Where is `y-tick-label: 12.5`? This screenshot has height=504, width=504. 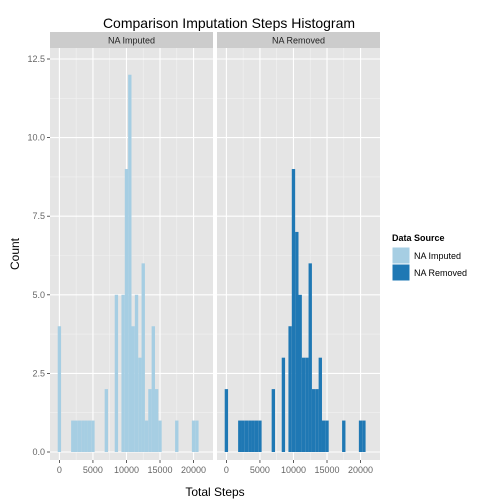
y-tick-label: 12.5 is located at coordinates (36, 59).